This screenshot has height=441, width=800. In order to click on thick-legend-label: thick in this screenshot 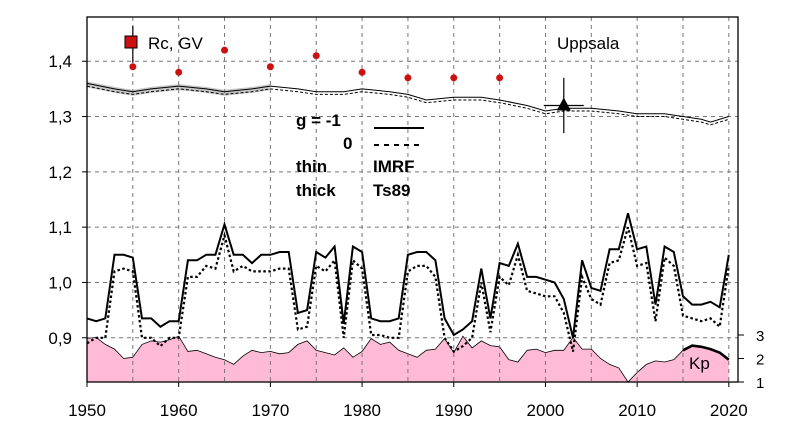, I will do `click(316, 190)`.